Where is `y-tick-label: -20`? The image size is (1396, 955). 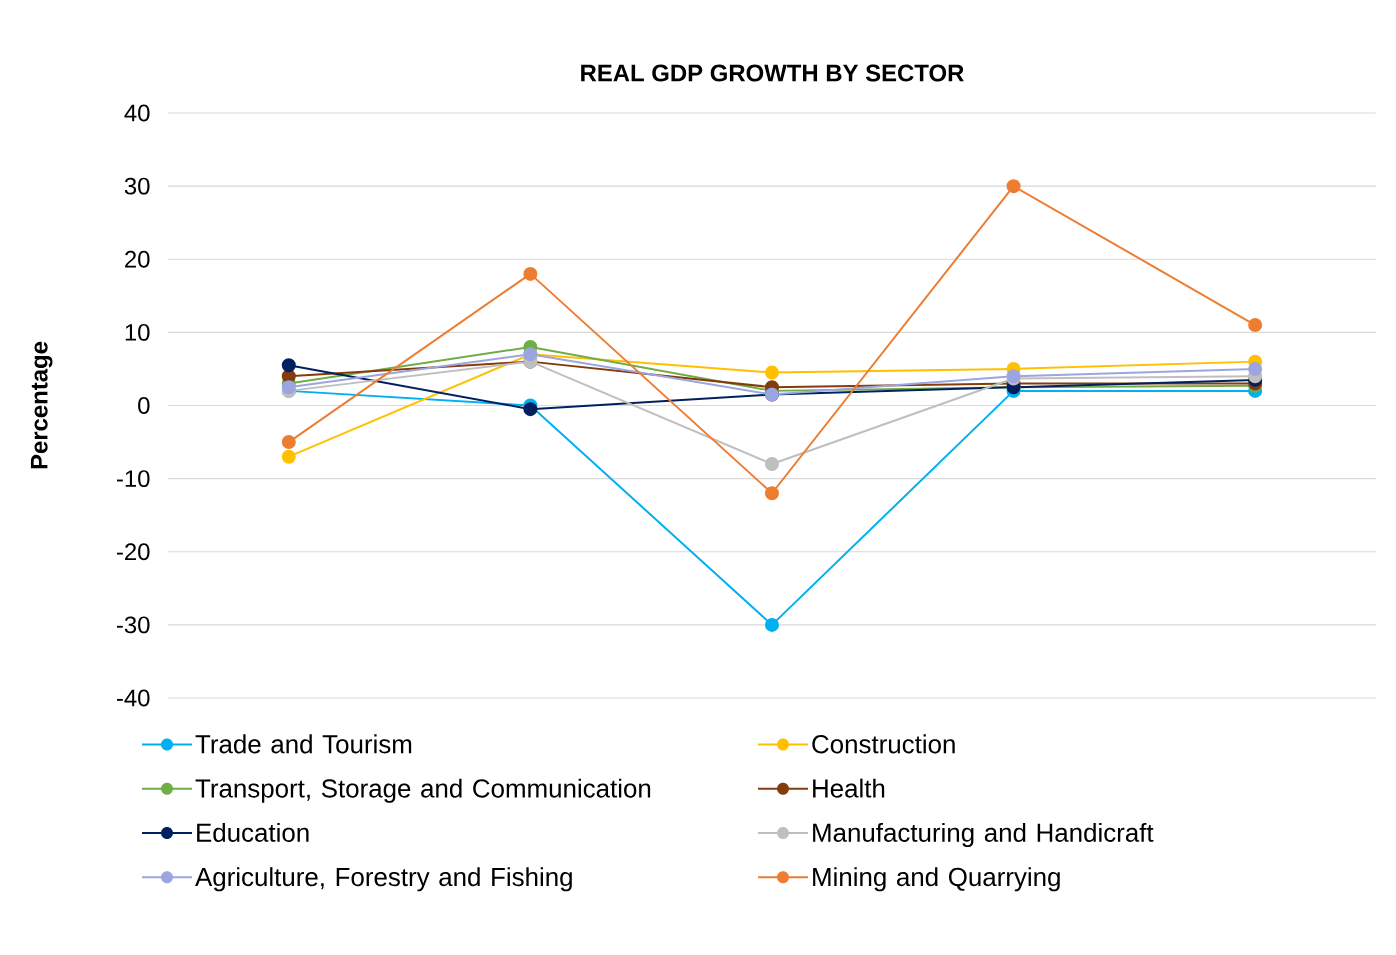
y-tick-label: -20 is located at coordinates (133, 552).